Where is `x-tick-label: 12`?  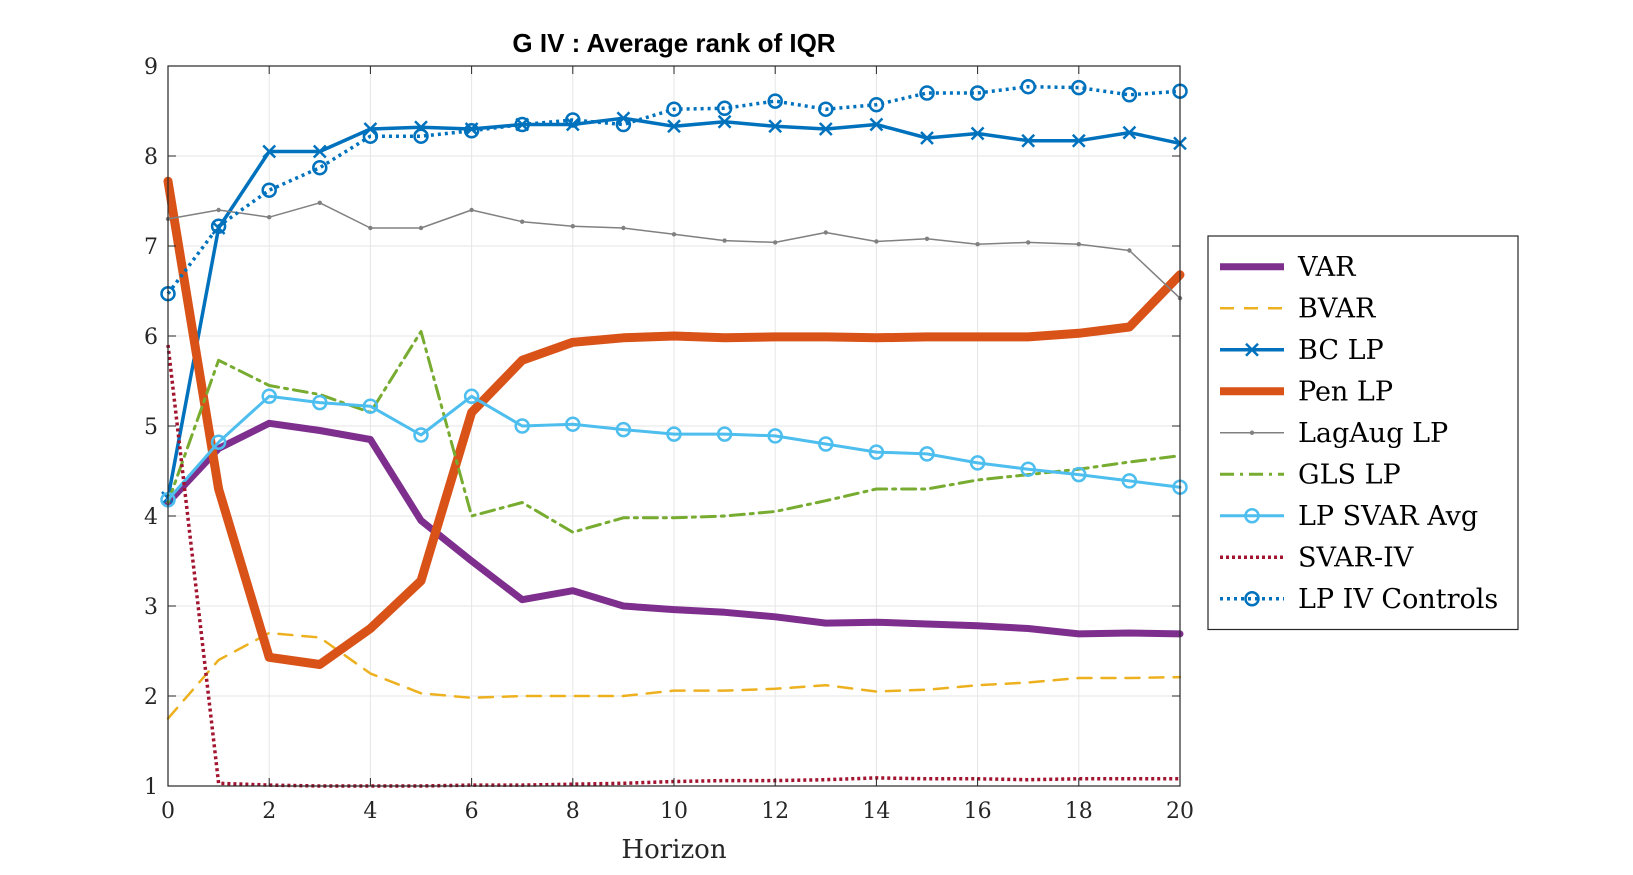 x-tick-label: 12 is located at coordinates (775, 811).